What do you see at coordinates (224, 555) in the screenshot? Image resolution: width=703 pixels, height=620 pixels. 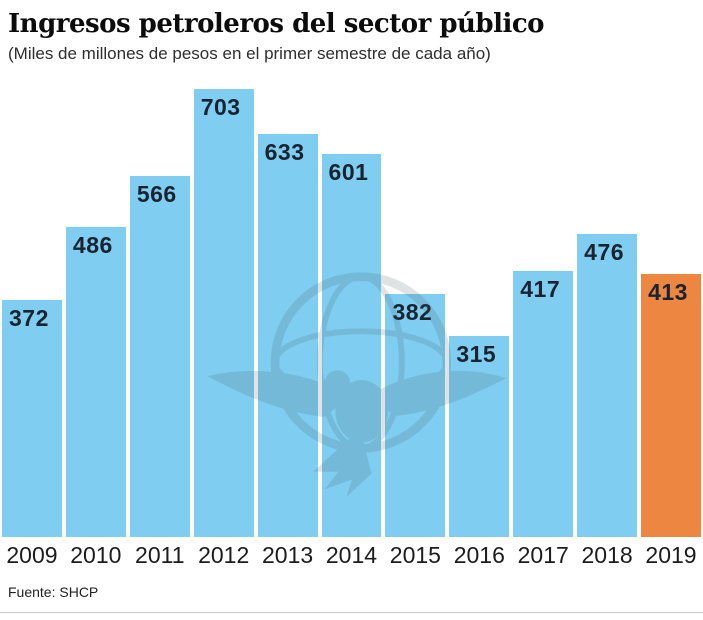 I see `x-tick-2012: 2012` at bounding box center [224, 555].